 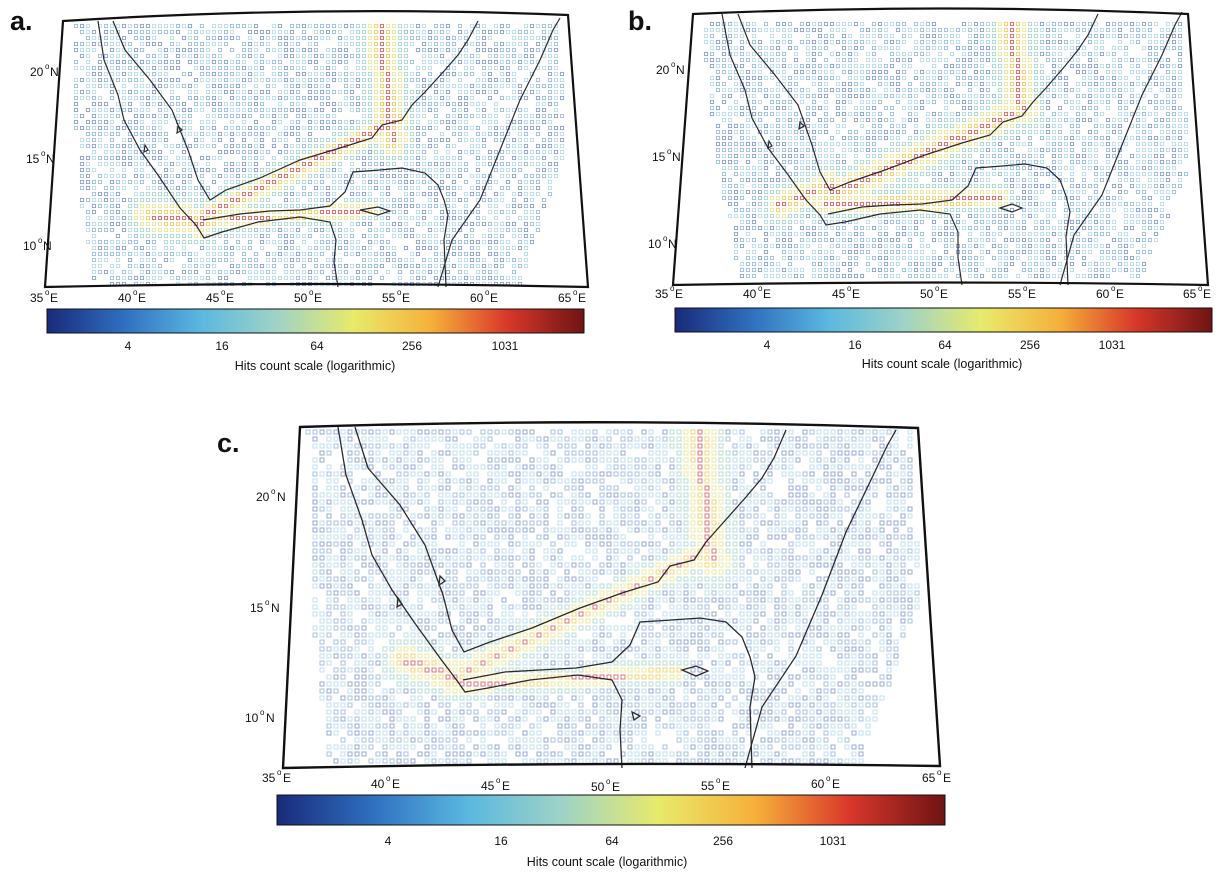 I want to click on svg-text: 50, so click(x=301, y=298).